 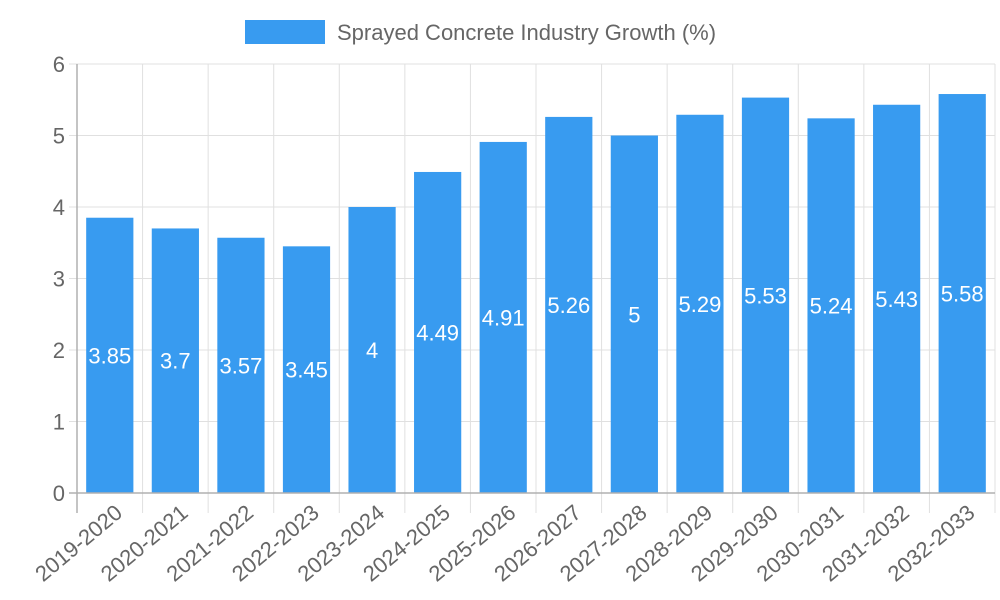 I want to click on y-tick-label: 1, so click(x=59, y=422).